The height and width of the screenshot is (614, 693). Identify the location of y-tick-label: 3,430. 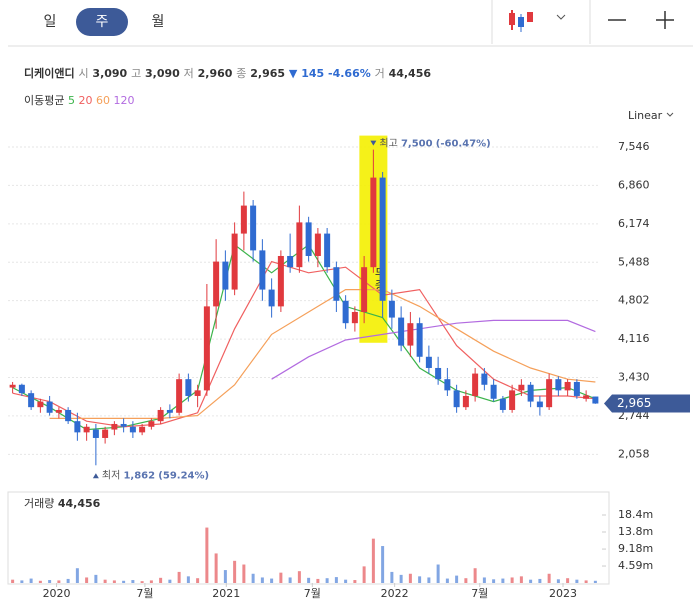
(634, 376).